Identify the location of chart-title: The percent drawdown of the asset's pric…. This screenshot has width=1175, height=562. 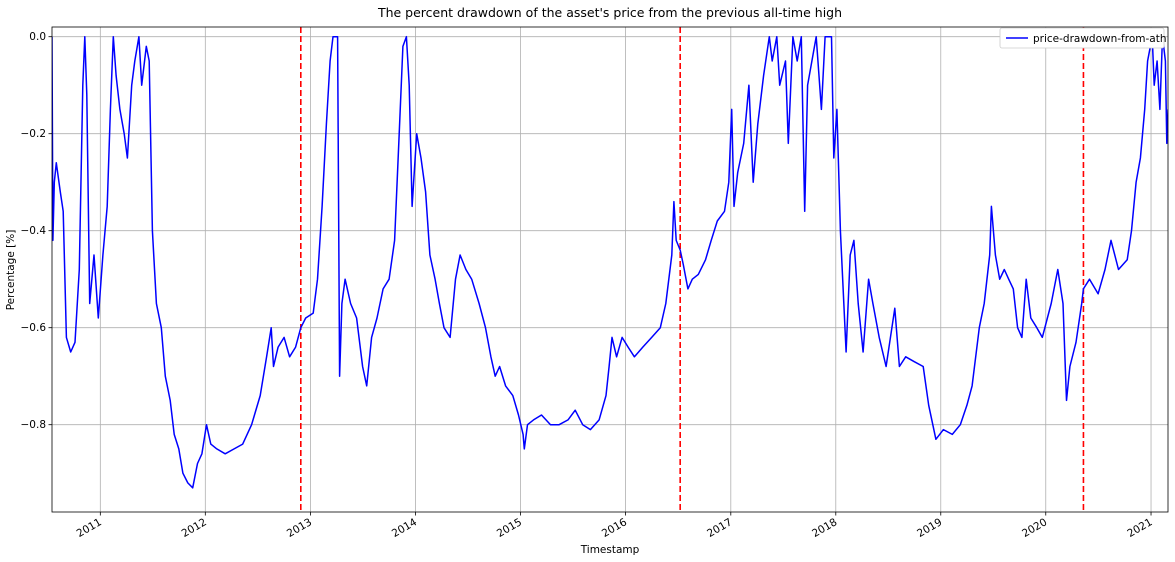
(609, 12).